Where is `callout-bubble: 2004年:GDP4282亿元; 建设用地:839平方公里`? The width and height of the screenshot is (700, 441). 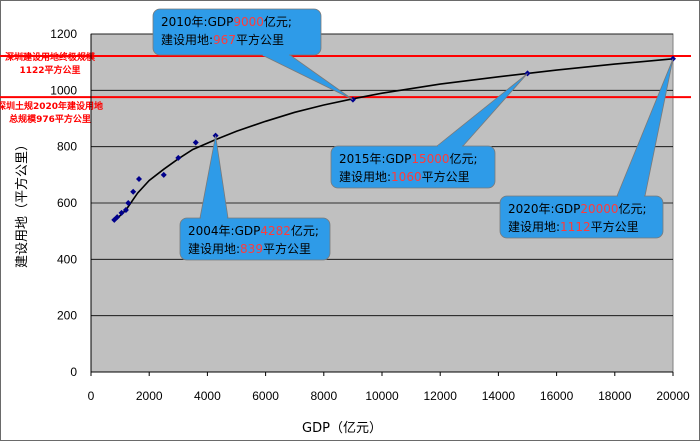 callout-bubble: 2004年:GDP4282亿元; 建设用地:839平方公里 is located at coordinates (255, 198).